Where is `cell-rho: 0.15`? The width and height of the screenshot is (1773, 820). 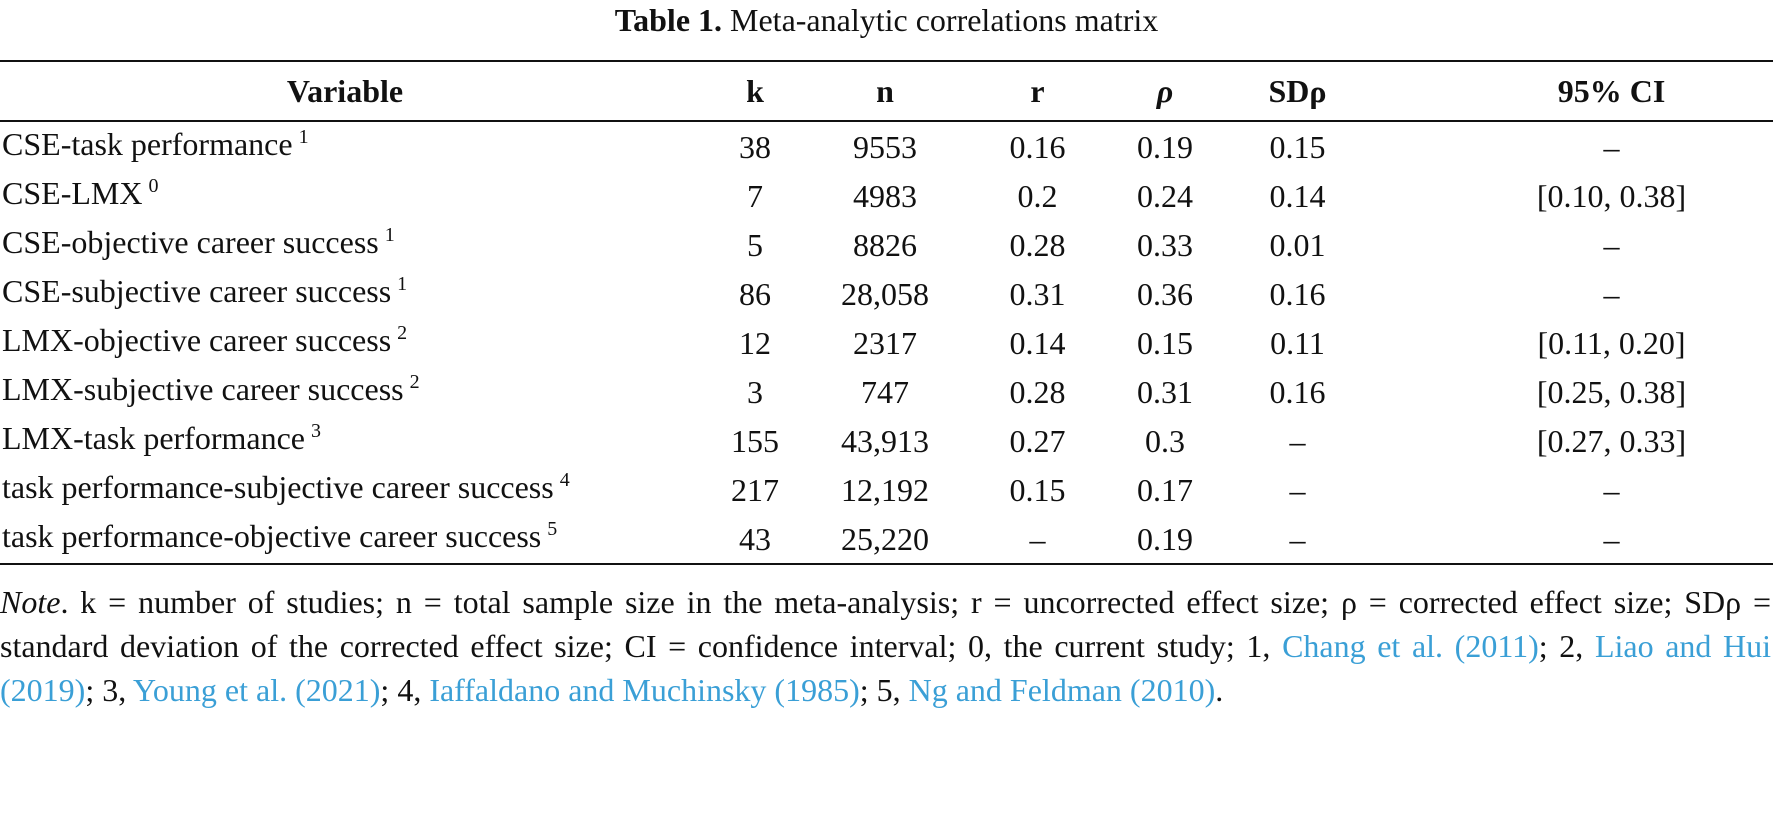 cell-rho: 0.15 is located at coordinates (1165, 342).